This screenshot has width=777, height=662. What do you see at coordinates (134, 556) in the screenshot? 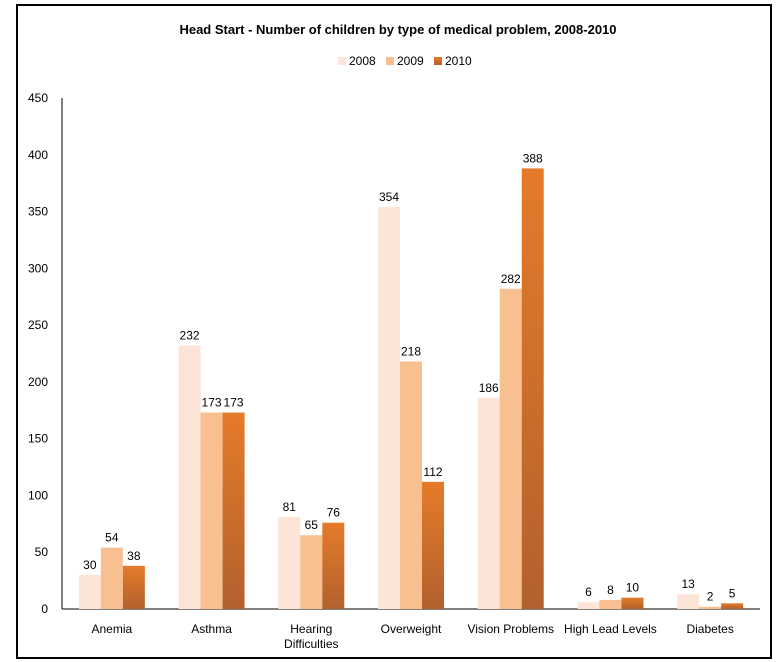
I see `data-label-2010: 38` at bounding box center [134, 556].